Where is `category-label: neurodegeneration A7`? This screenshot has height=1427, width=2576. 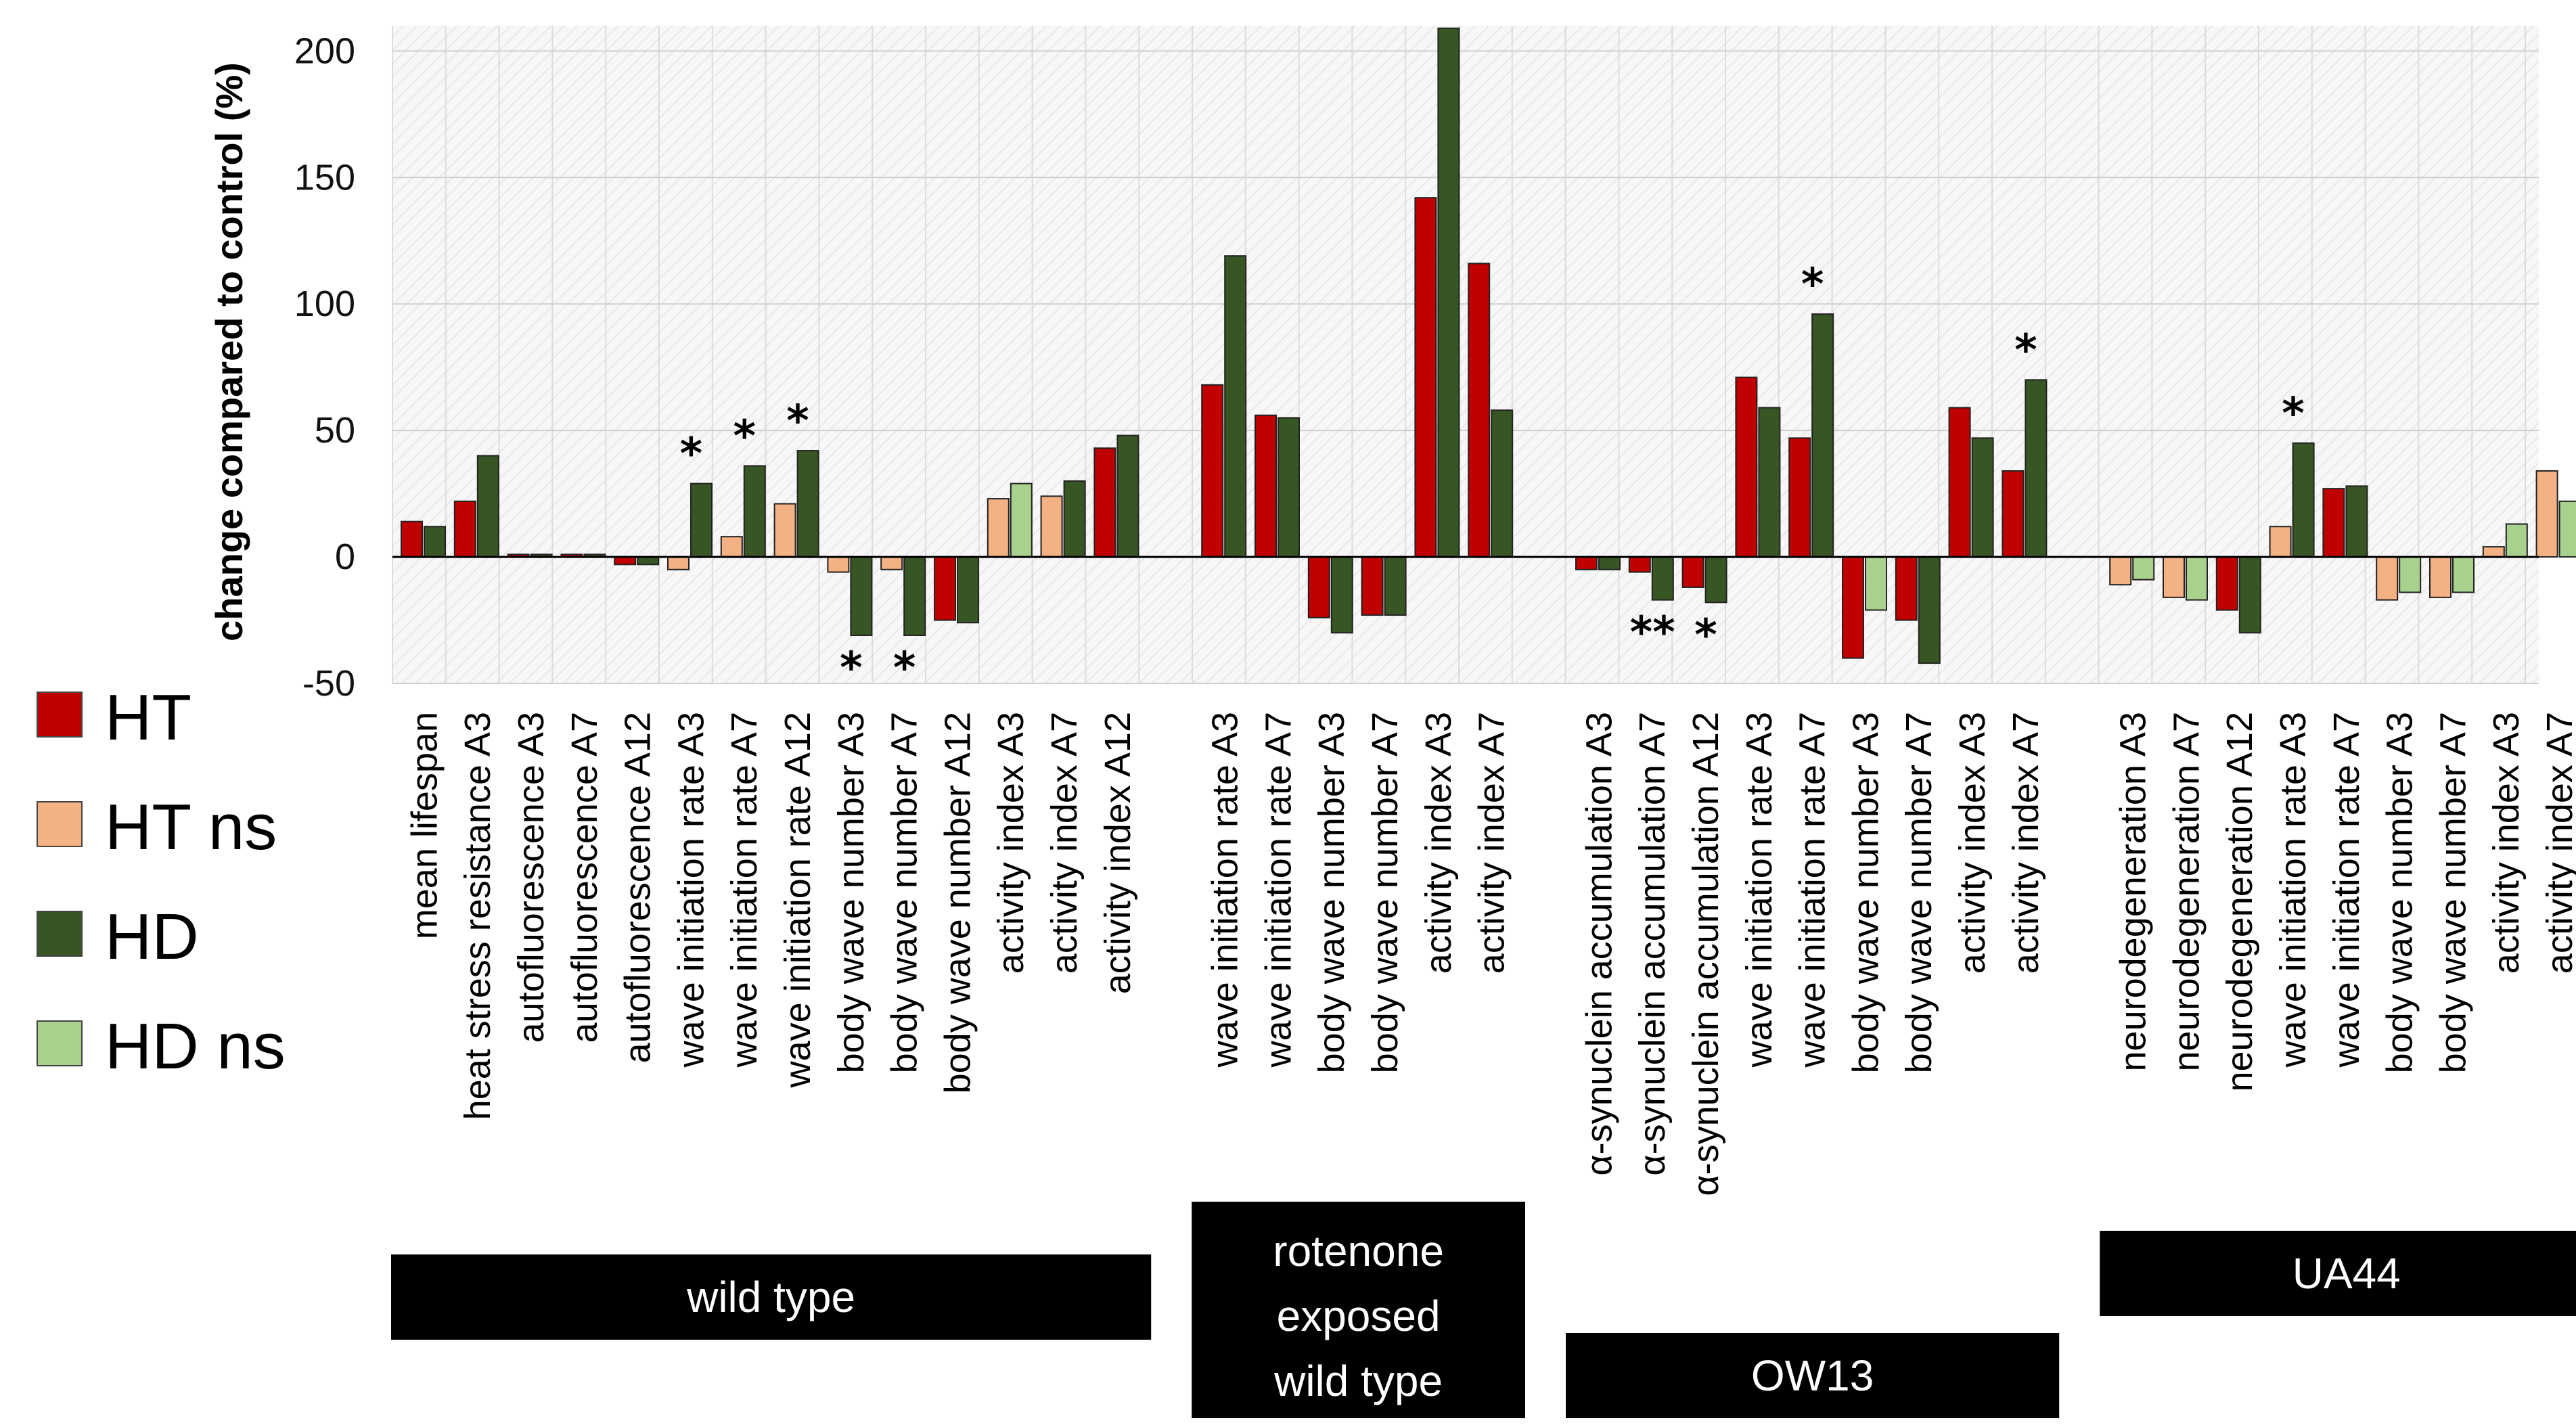
category-label: neurodegeneration A7 is located at coordinates (2186, 891).